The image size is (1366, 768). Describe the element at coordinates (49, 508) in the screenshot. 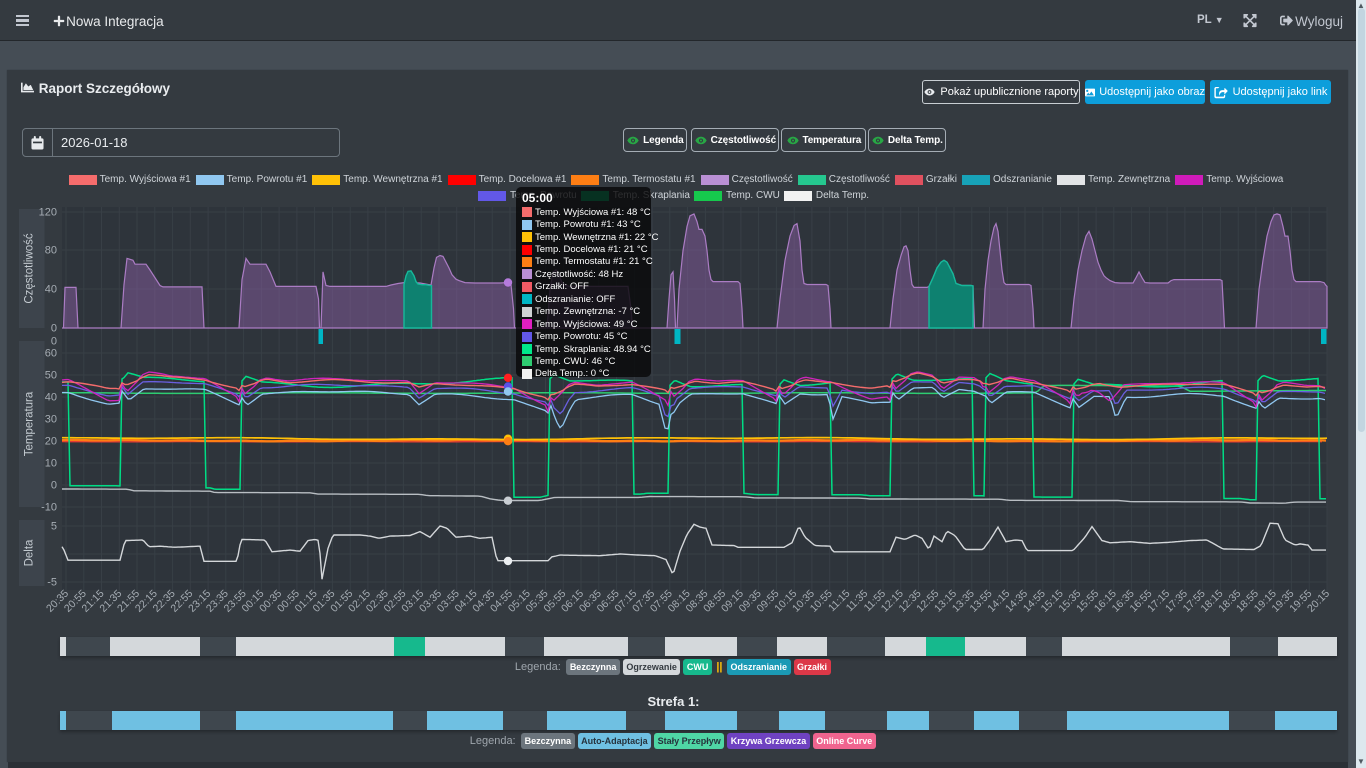

I see `svg-text: -10` at that location.